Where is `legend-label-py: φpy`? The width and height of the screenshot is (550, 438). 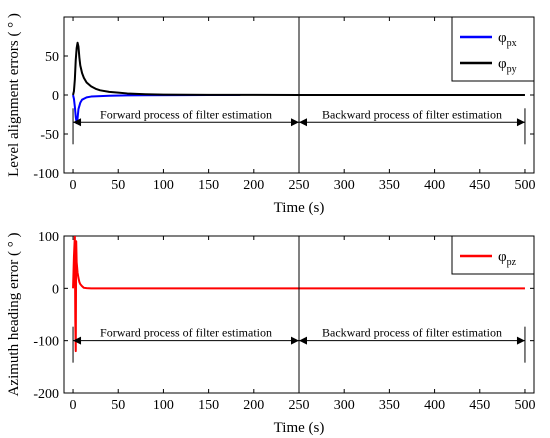
legend-label-py: φpy is located at coordinates (507, 65).